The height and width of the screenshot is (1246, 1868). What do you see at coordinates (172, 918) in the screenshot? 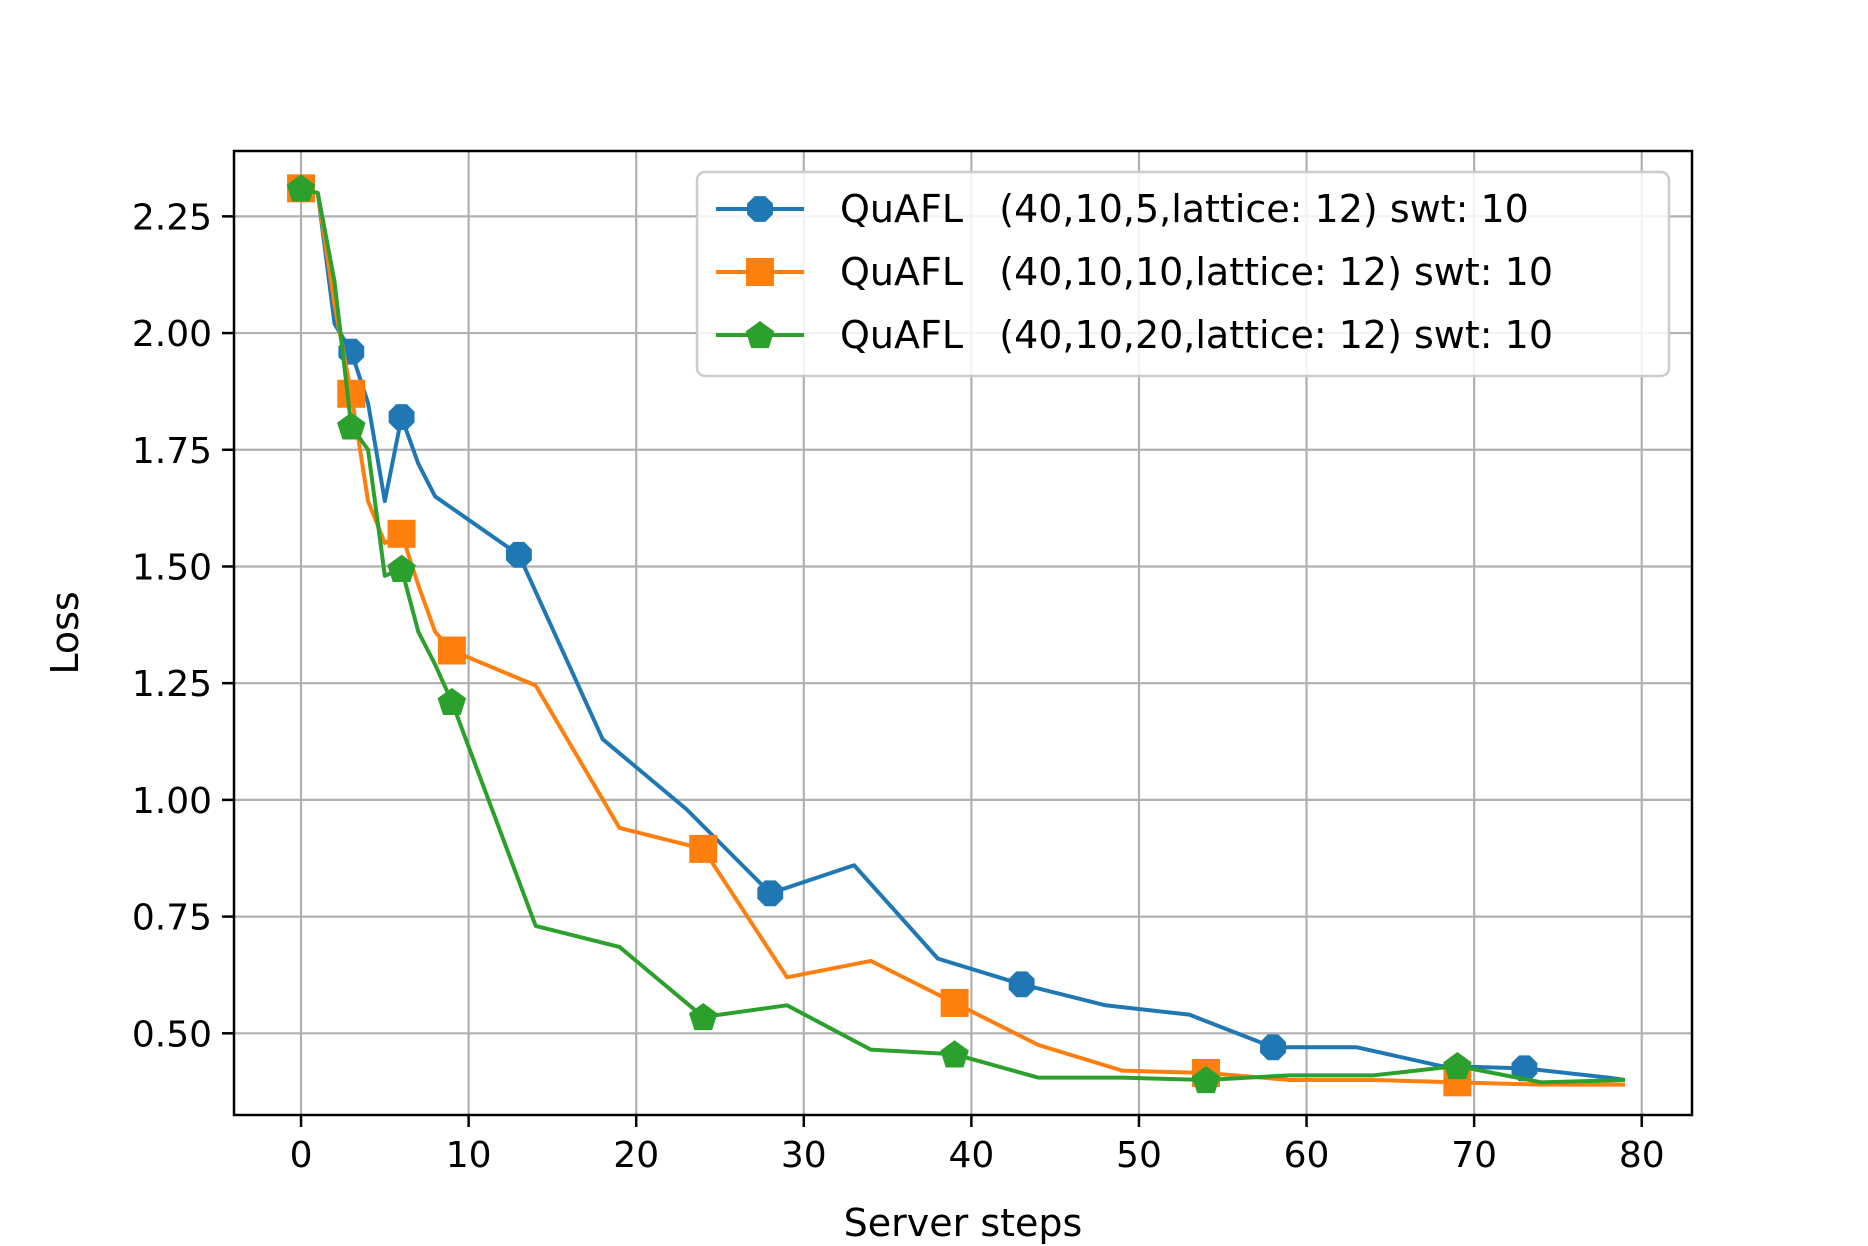
I see `y-tick-label: 0.75` at bounding box center [172, 918].